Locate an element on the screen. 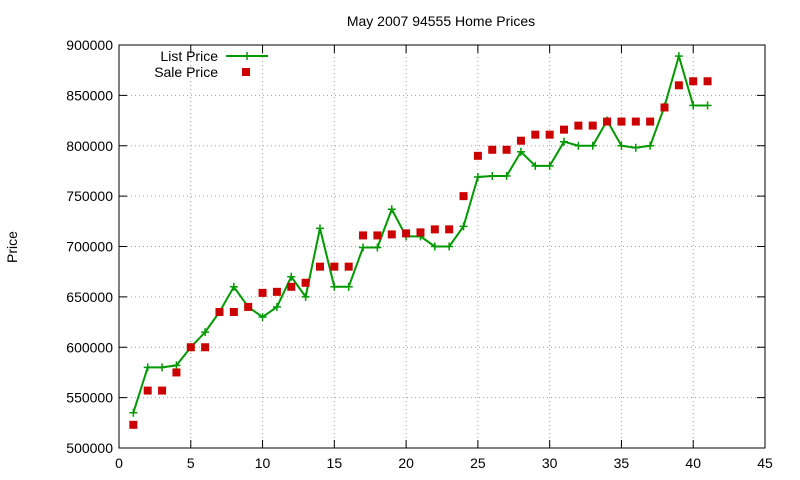 The width and height of the screenshot is (800, 480). x-tick-label: 45 is located at coordinates (765, 463).